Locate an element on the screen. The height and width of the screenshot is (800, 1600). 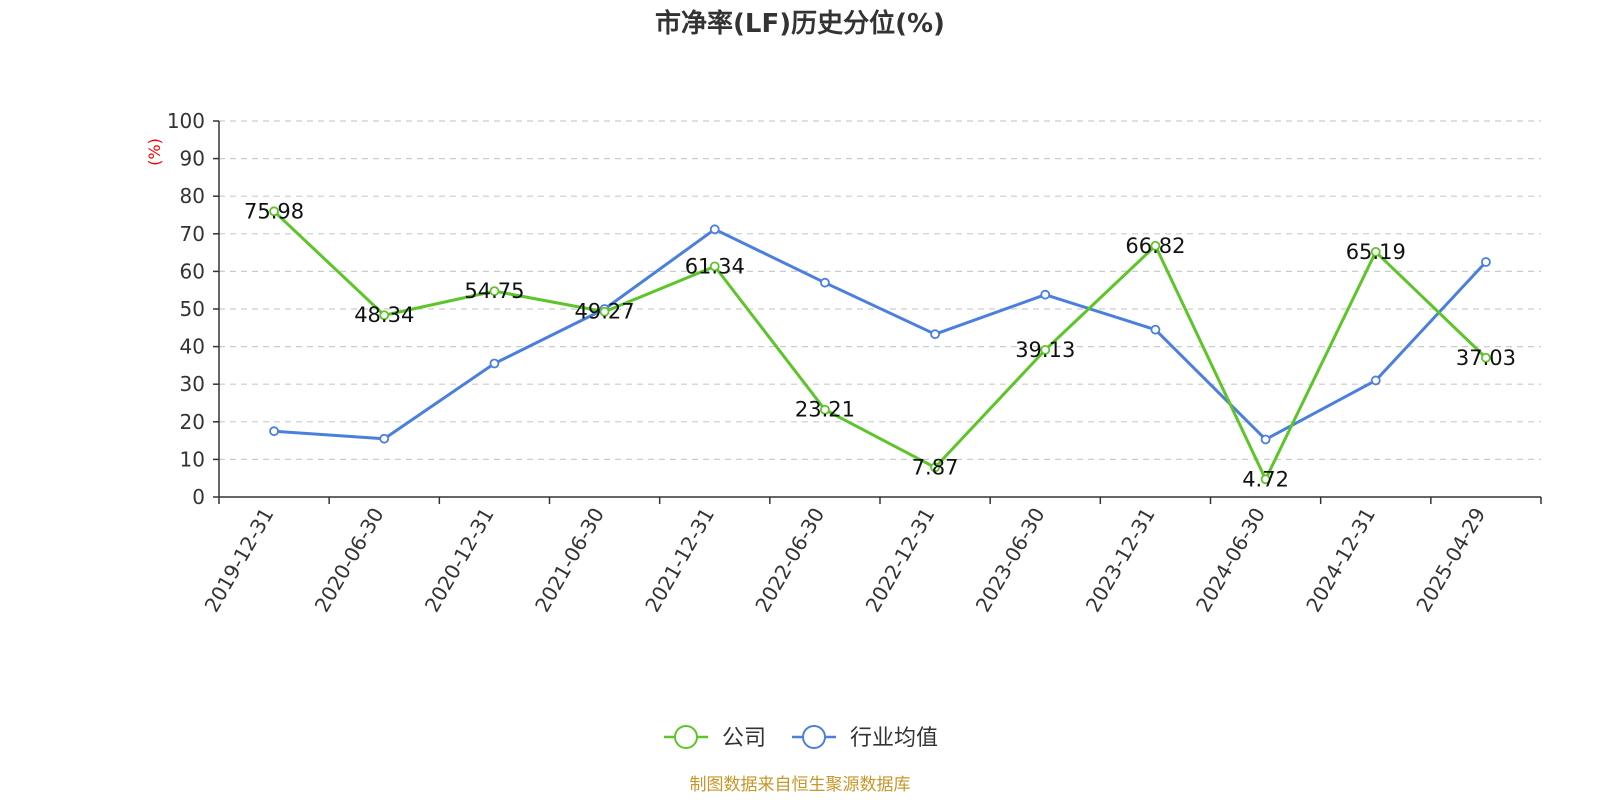
data-label-10: 65.19 is located at coordinates (1376, 252).